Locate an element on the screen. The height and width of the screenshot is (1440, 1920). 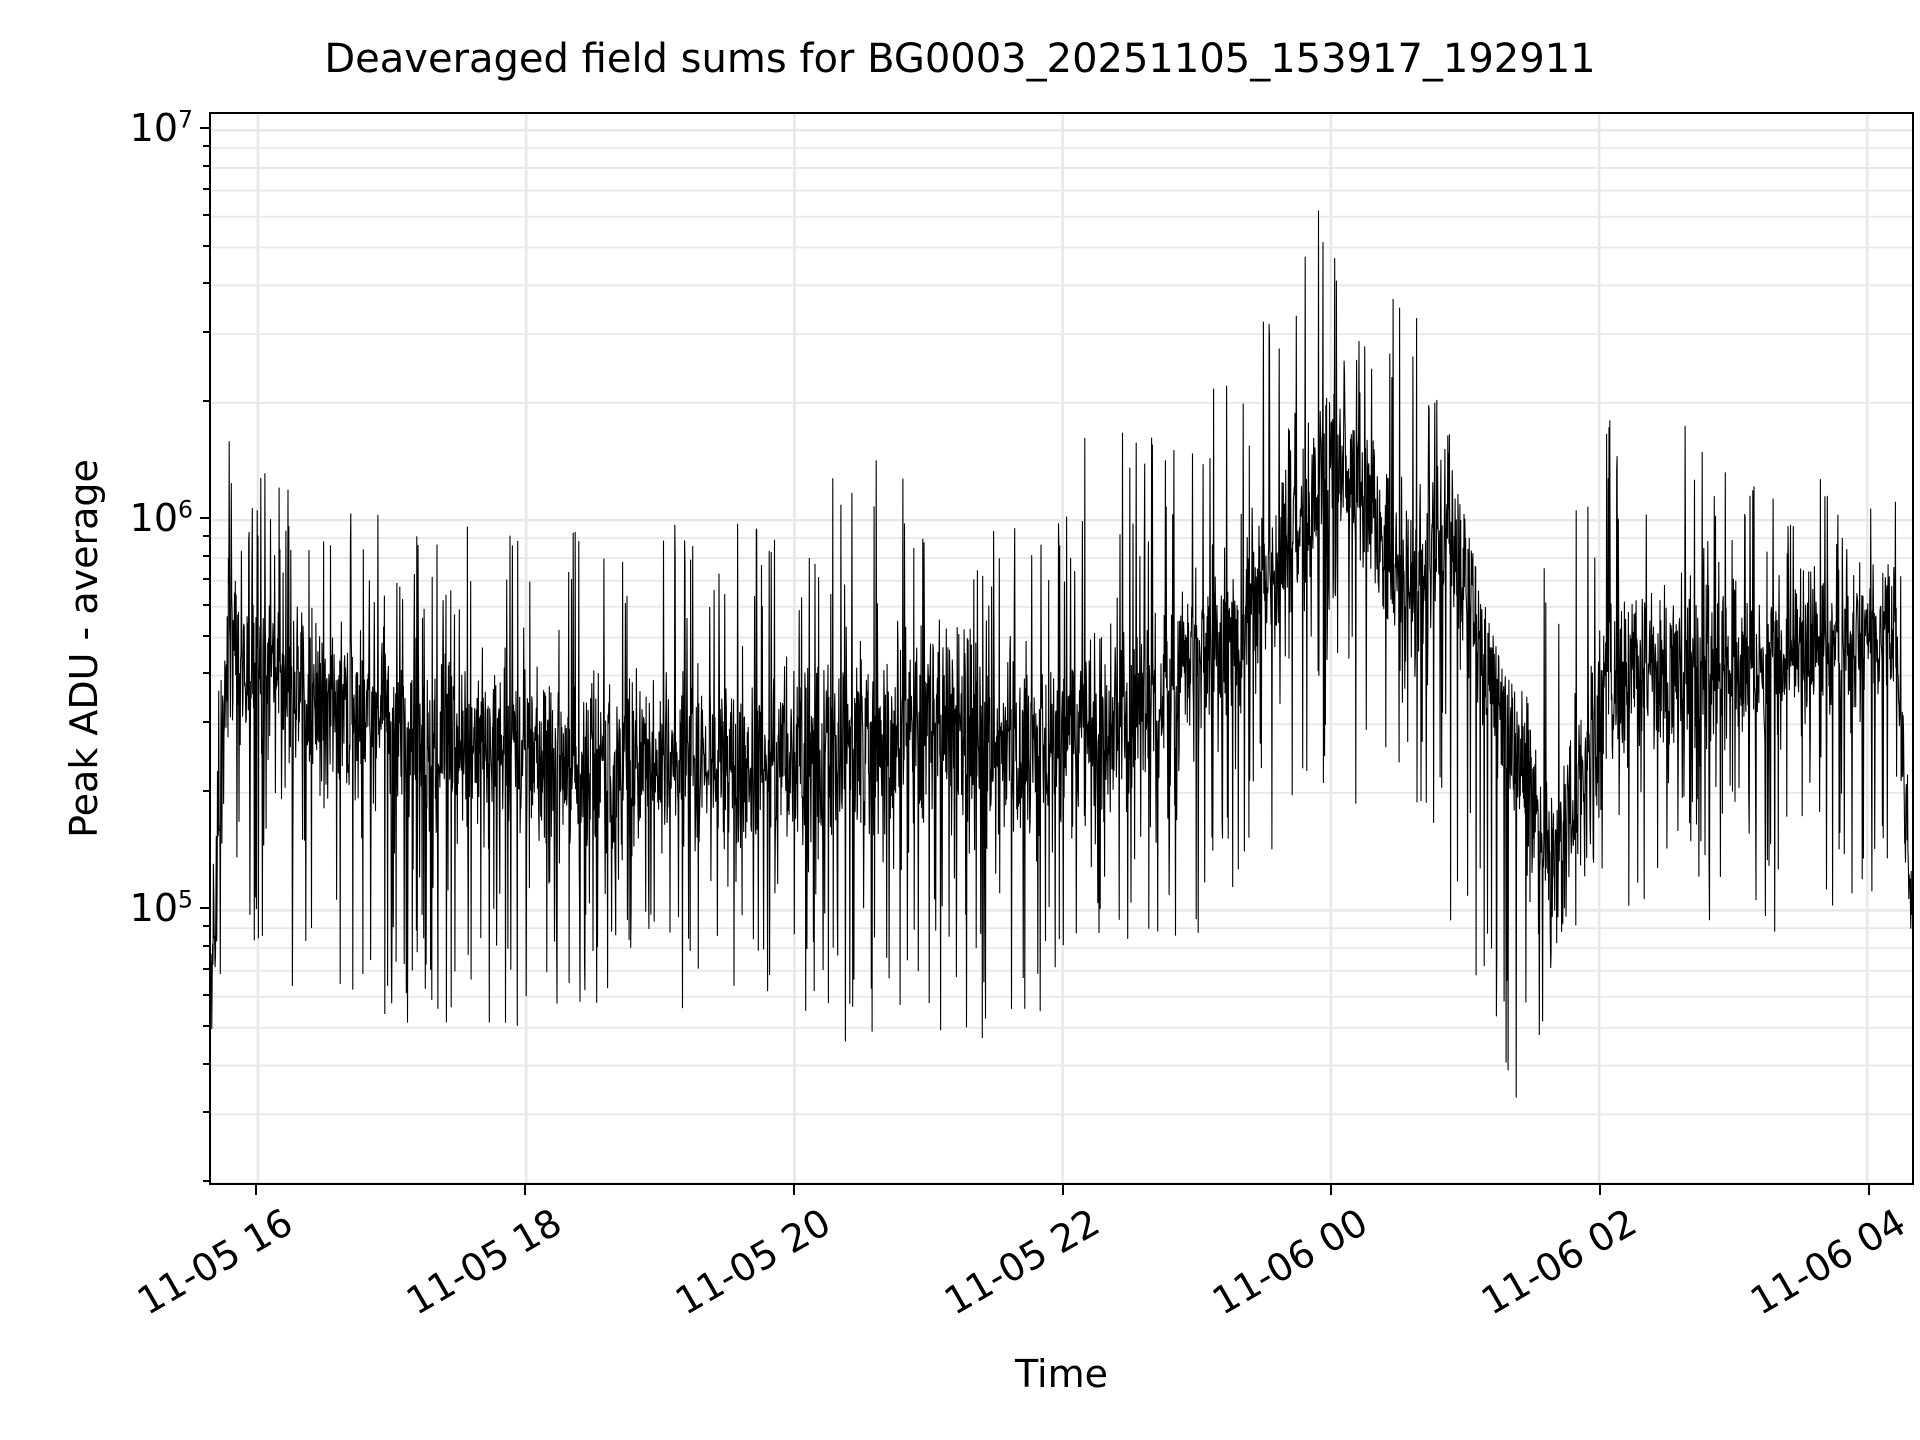
x-tick-label: 11-06 02 is located at coordinates (1559, 1262).